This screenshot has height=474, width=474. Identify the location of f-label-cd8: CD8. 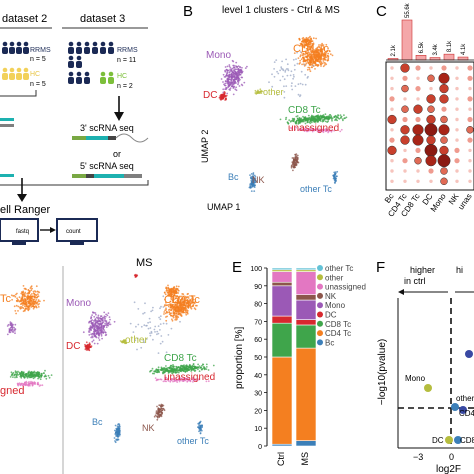
(467, 440).